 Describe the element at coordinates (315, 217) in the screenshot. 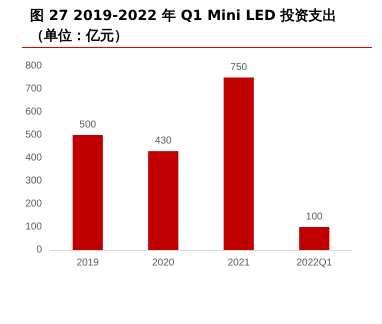

I see `data-label: 100` at that location.